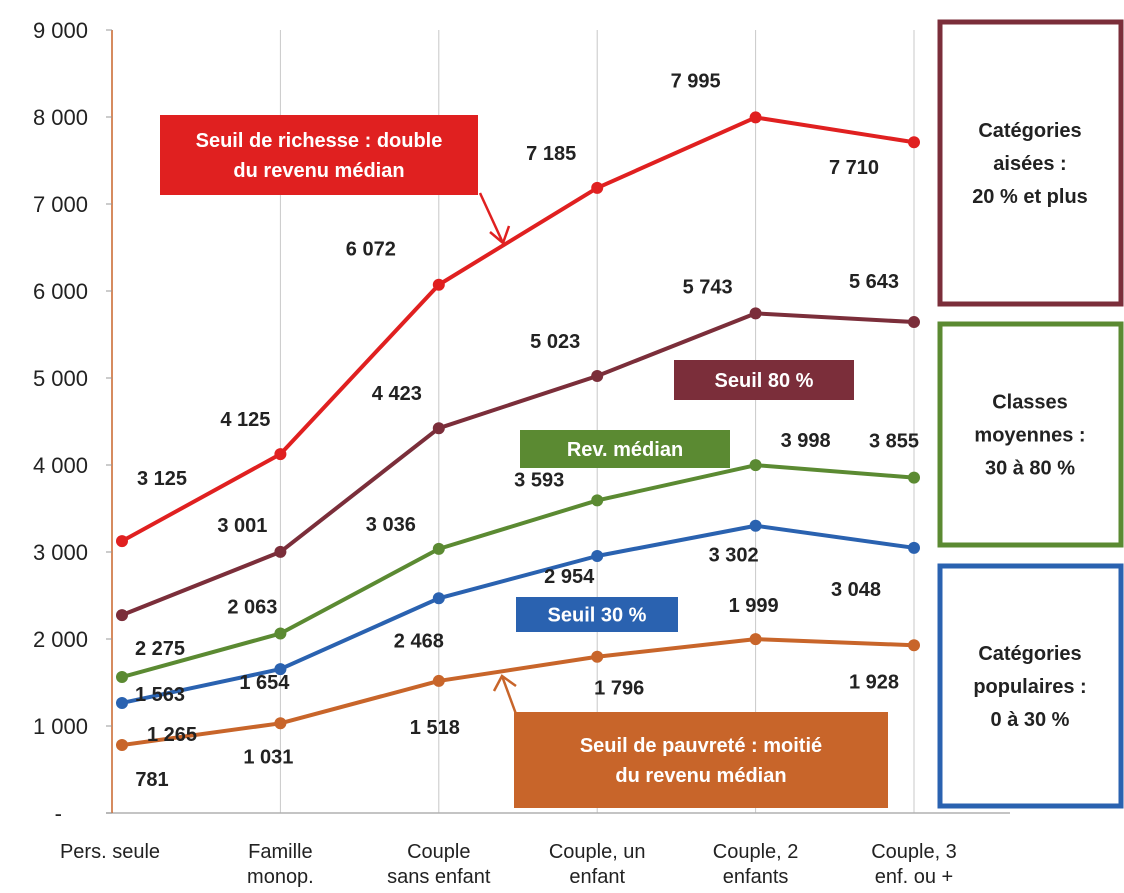  Describe the element at coordinates (60, 552) in the screenshot. I see `y-tick-label: 3 000` at that location.